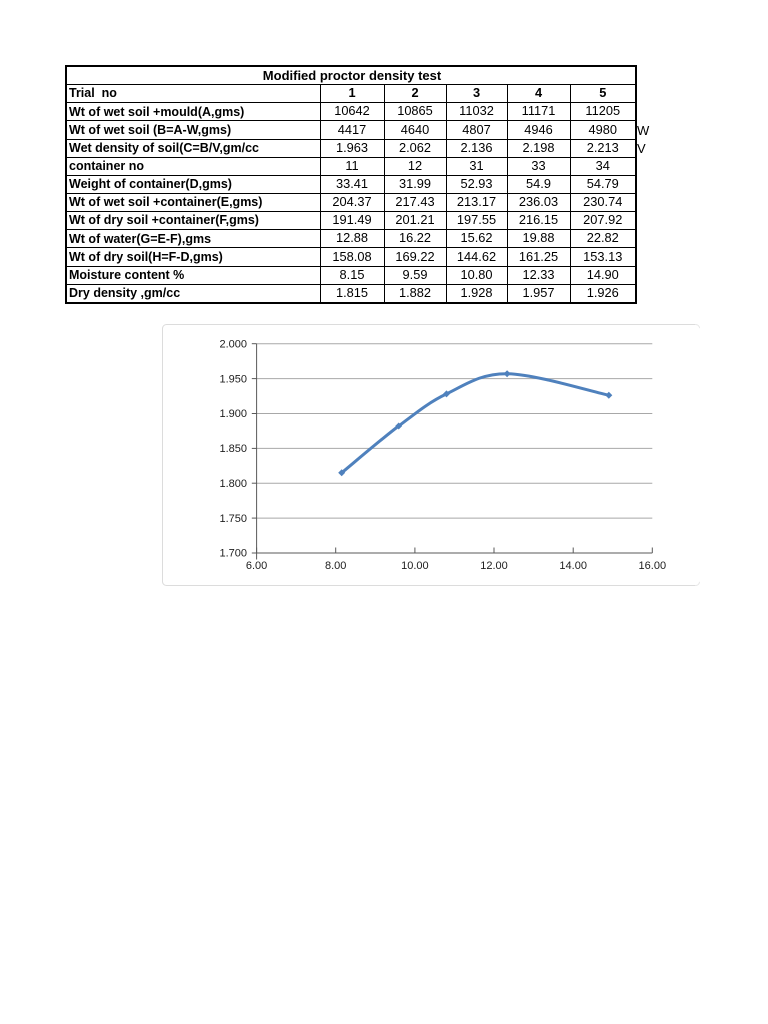 This screenshot has height=1024, width=768. What do you see at coordinates (233, 484) in the screenshot?
I see `svg-text: 1.800` at bounding box center [233, 484].